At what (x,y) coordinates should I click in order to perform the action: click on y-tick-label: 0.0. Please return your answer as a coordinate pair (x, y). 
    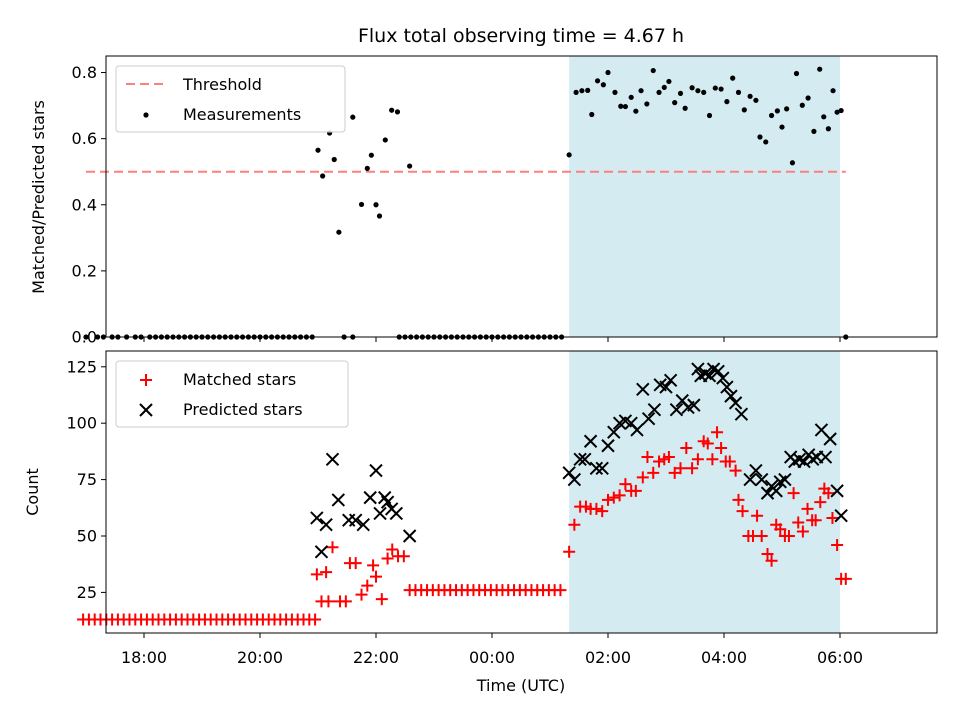
    Looking at the image, I should click on (84, 337).